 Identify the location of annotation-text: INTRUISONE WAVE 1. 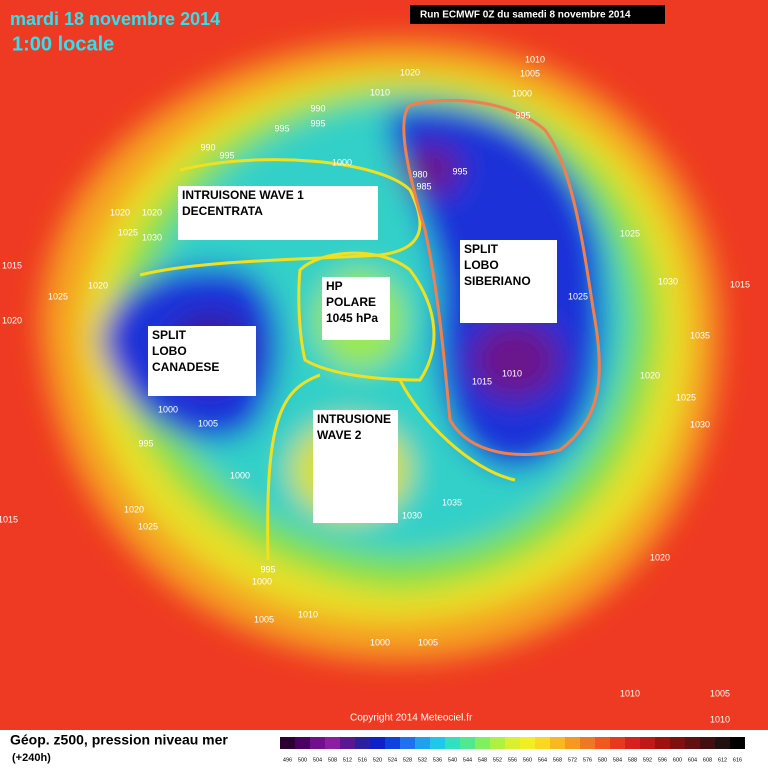
(243, 195).